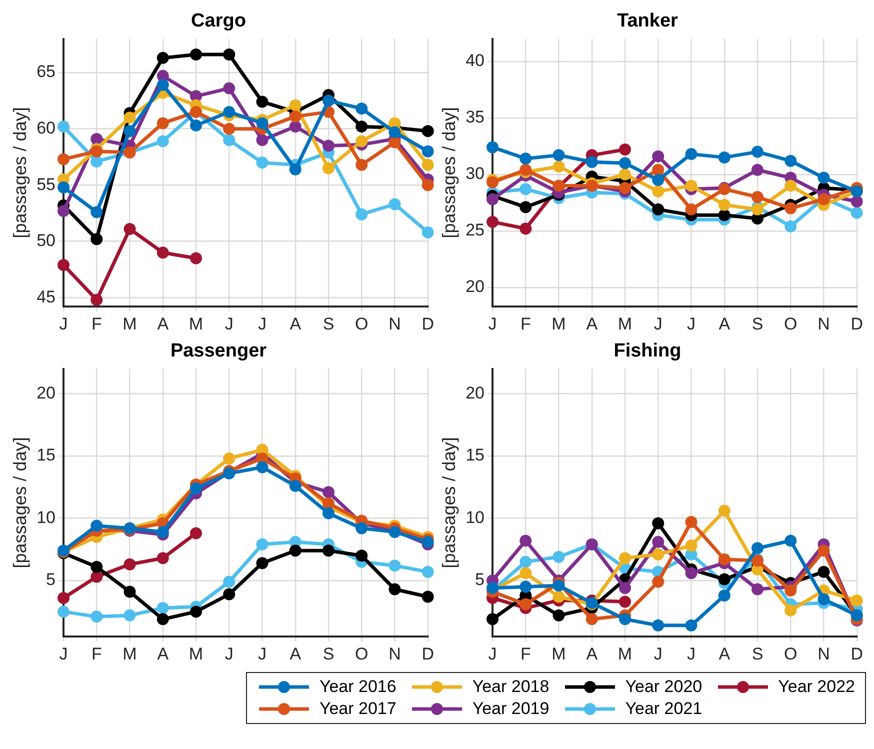 The width and height of the screenshot is (874, 749). What do you see at coordinates (475, 60) in the screenshot?
I see `y-tick-label: 40` at bounding box center [475, 60].